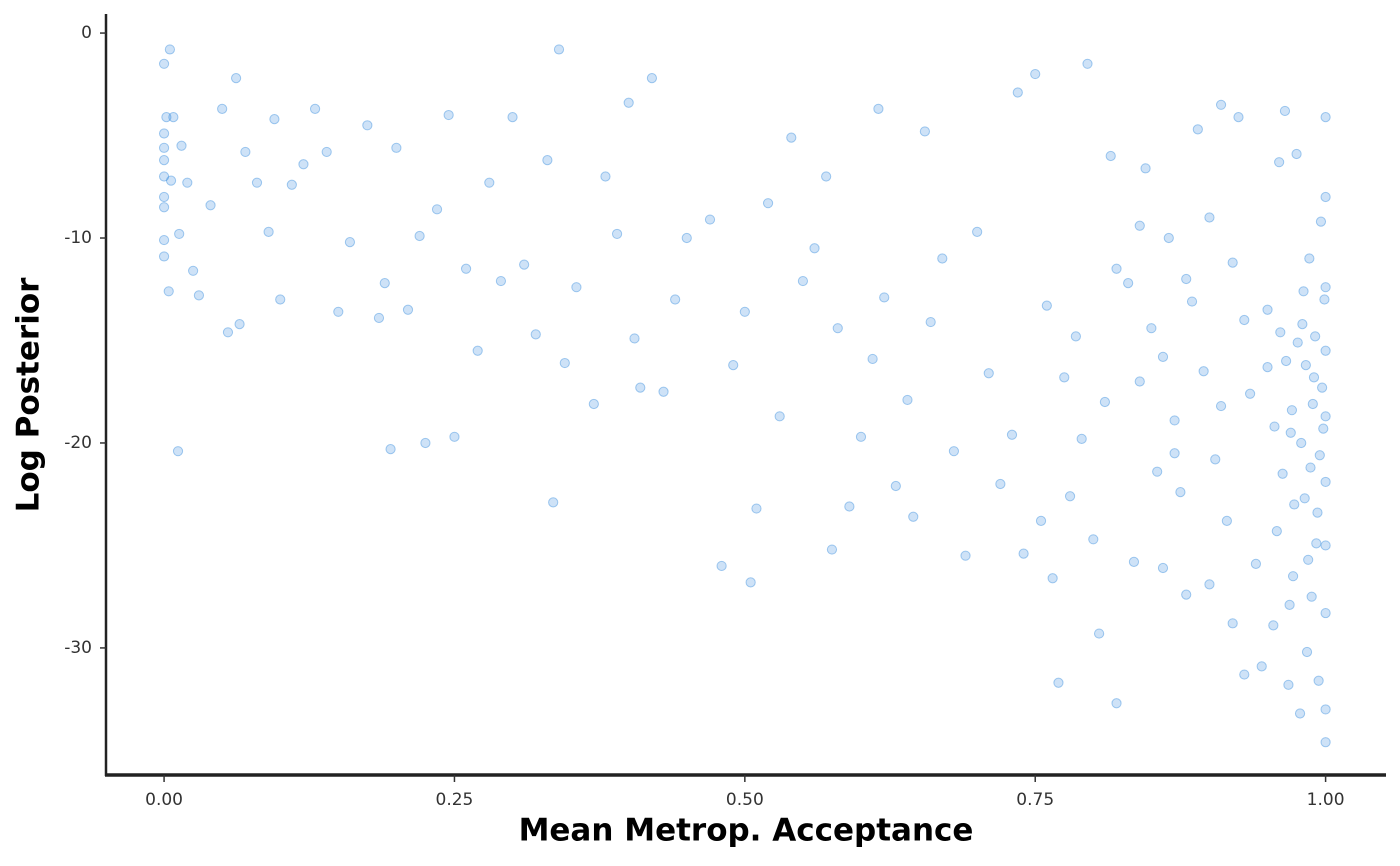 The height and width of the screenshot is (866, 1400). I want to click on y-tick-label: -20, so click(78, 443).